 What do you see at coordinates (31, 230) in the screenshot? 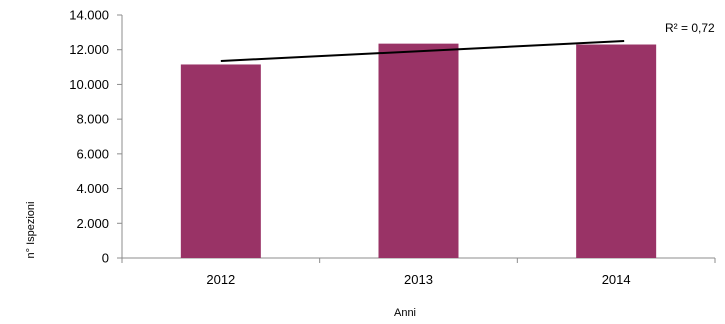
I see `y-axis-title: n° Ispezioni` at bounding box center [31, 230].